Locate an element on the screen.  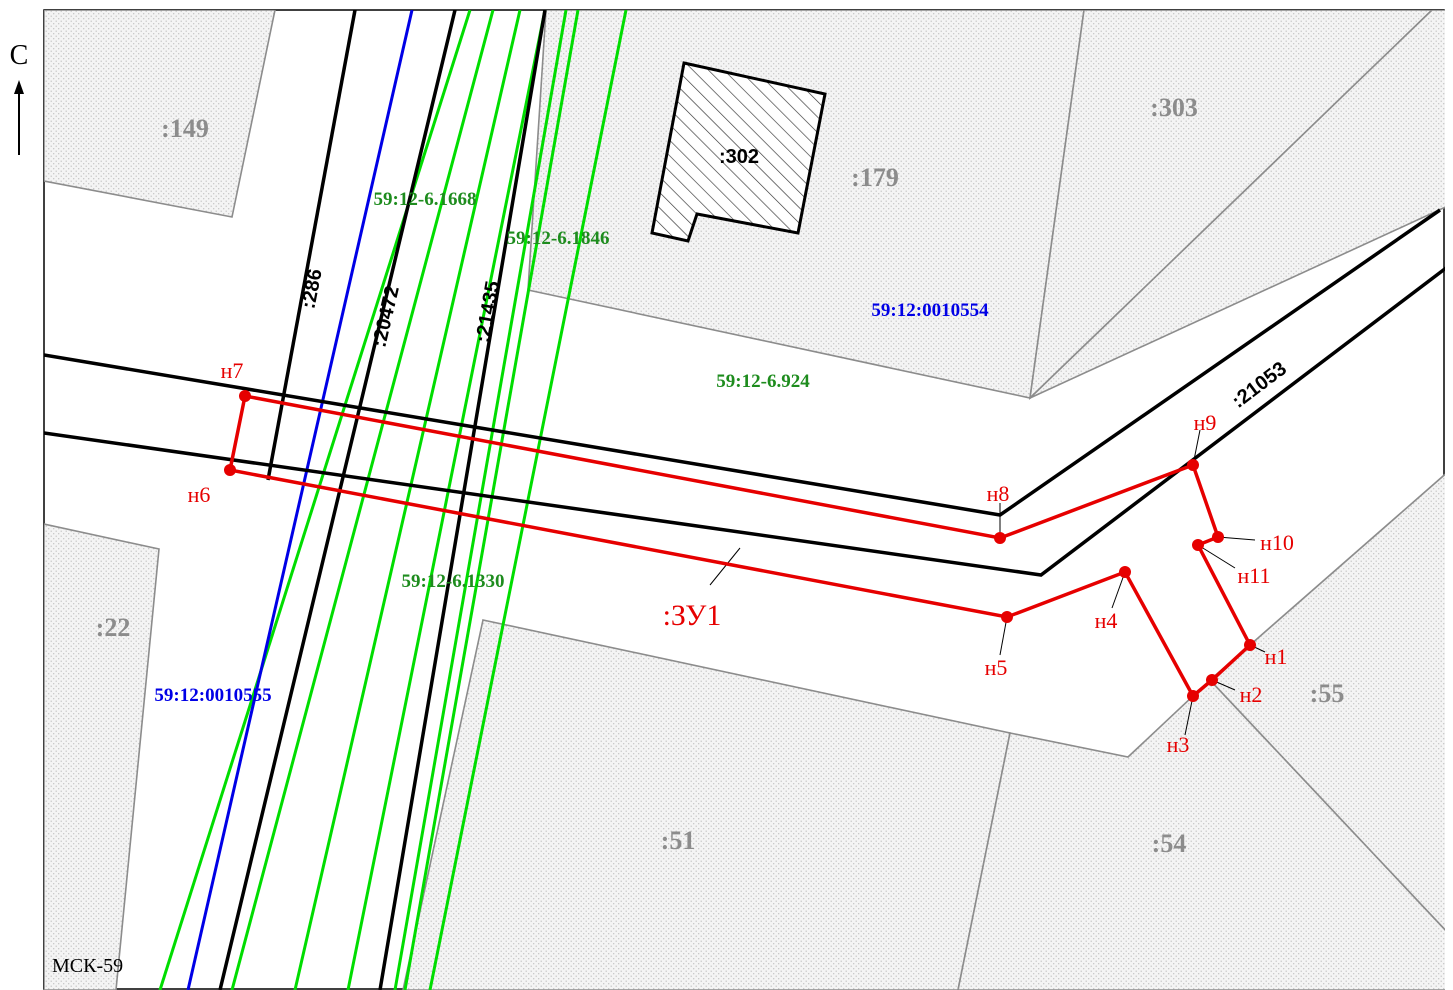
vertex-n11 is located at coordinates (1198, 545).